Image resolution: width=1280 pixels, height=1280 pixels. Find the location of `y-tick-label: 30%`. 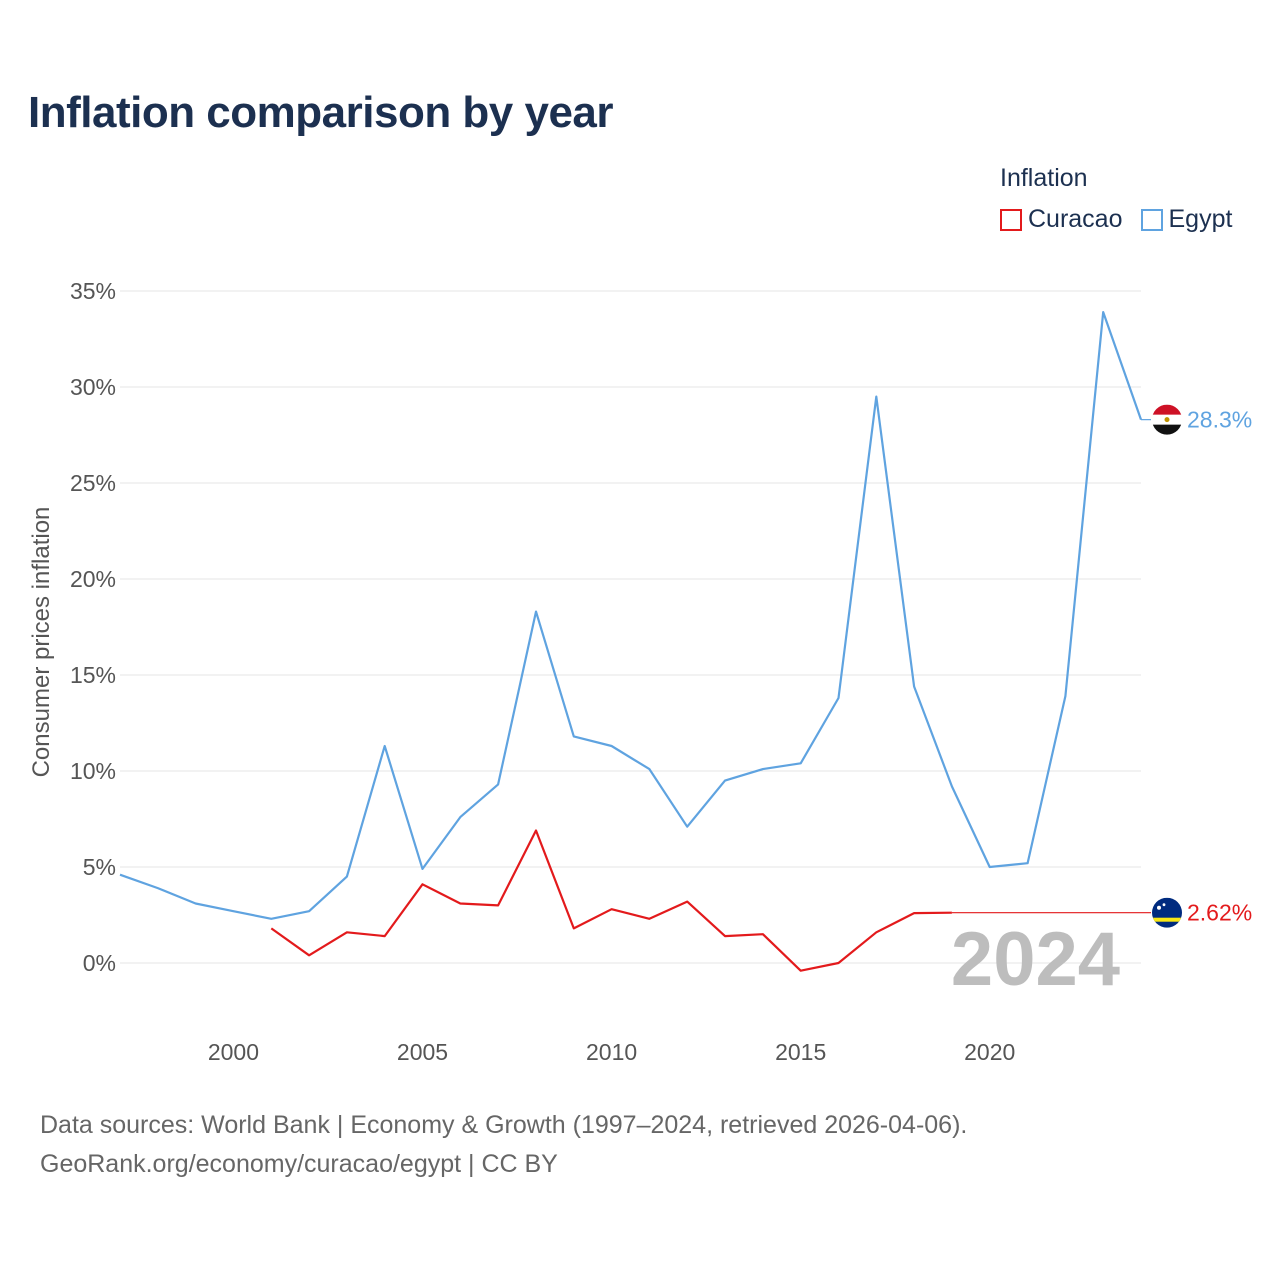

y-tick-label: 30% is located at coordinates (93, 387).